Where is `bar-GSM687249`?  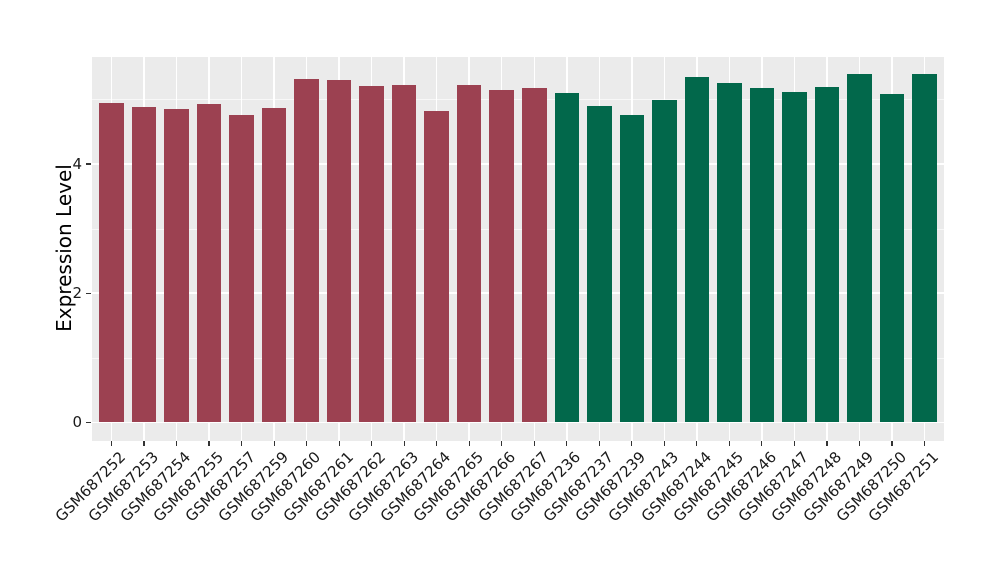
bar-GSM687249 is located at coordinates (859, 248).